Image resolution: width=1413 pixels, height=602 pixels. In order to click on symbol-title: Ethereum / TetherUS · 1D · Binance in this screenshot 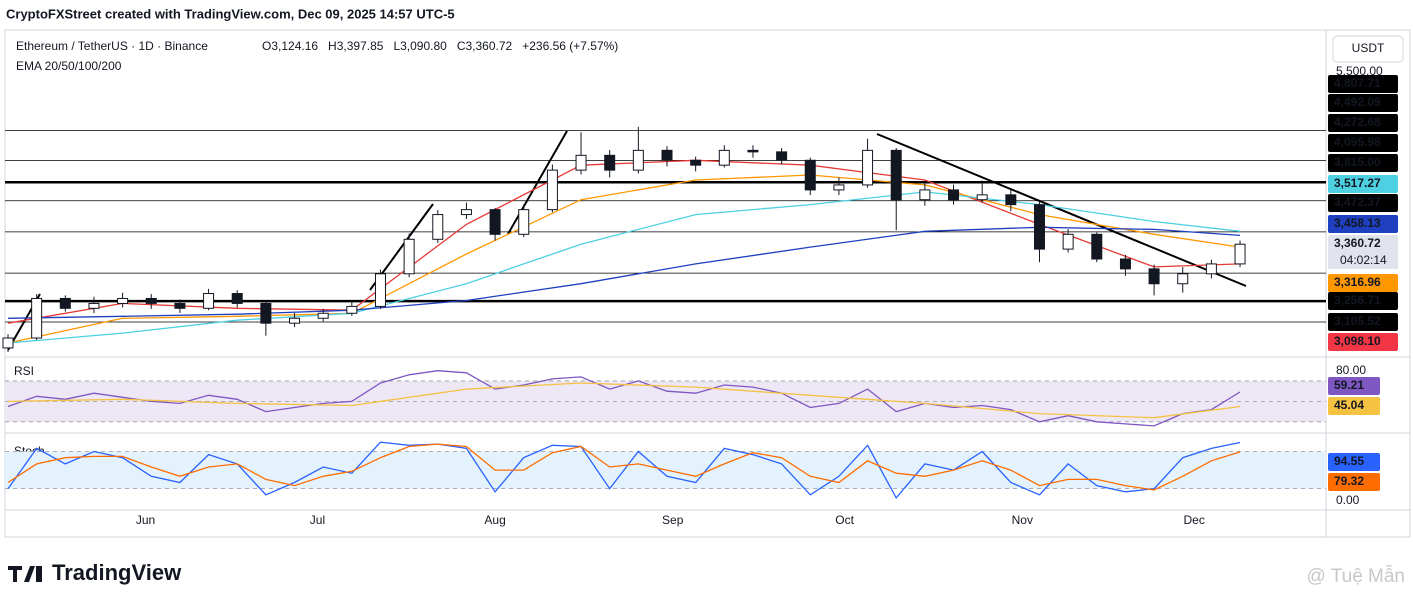, I will do `click(112, 46)`.